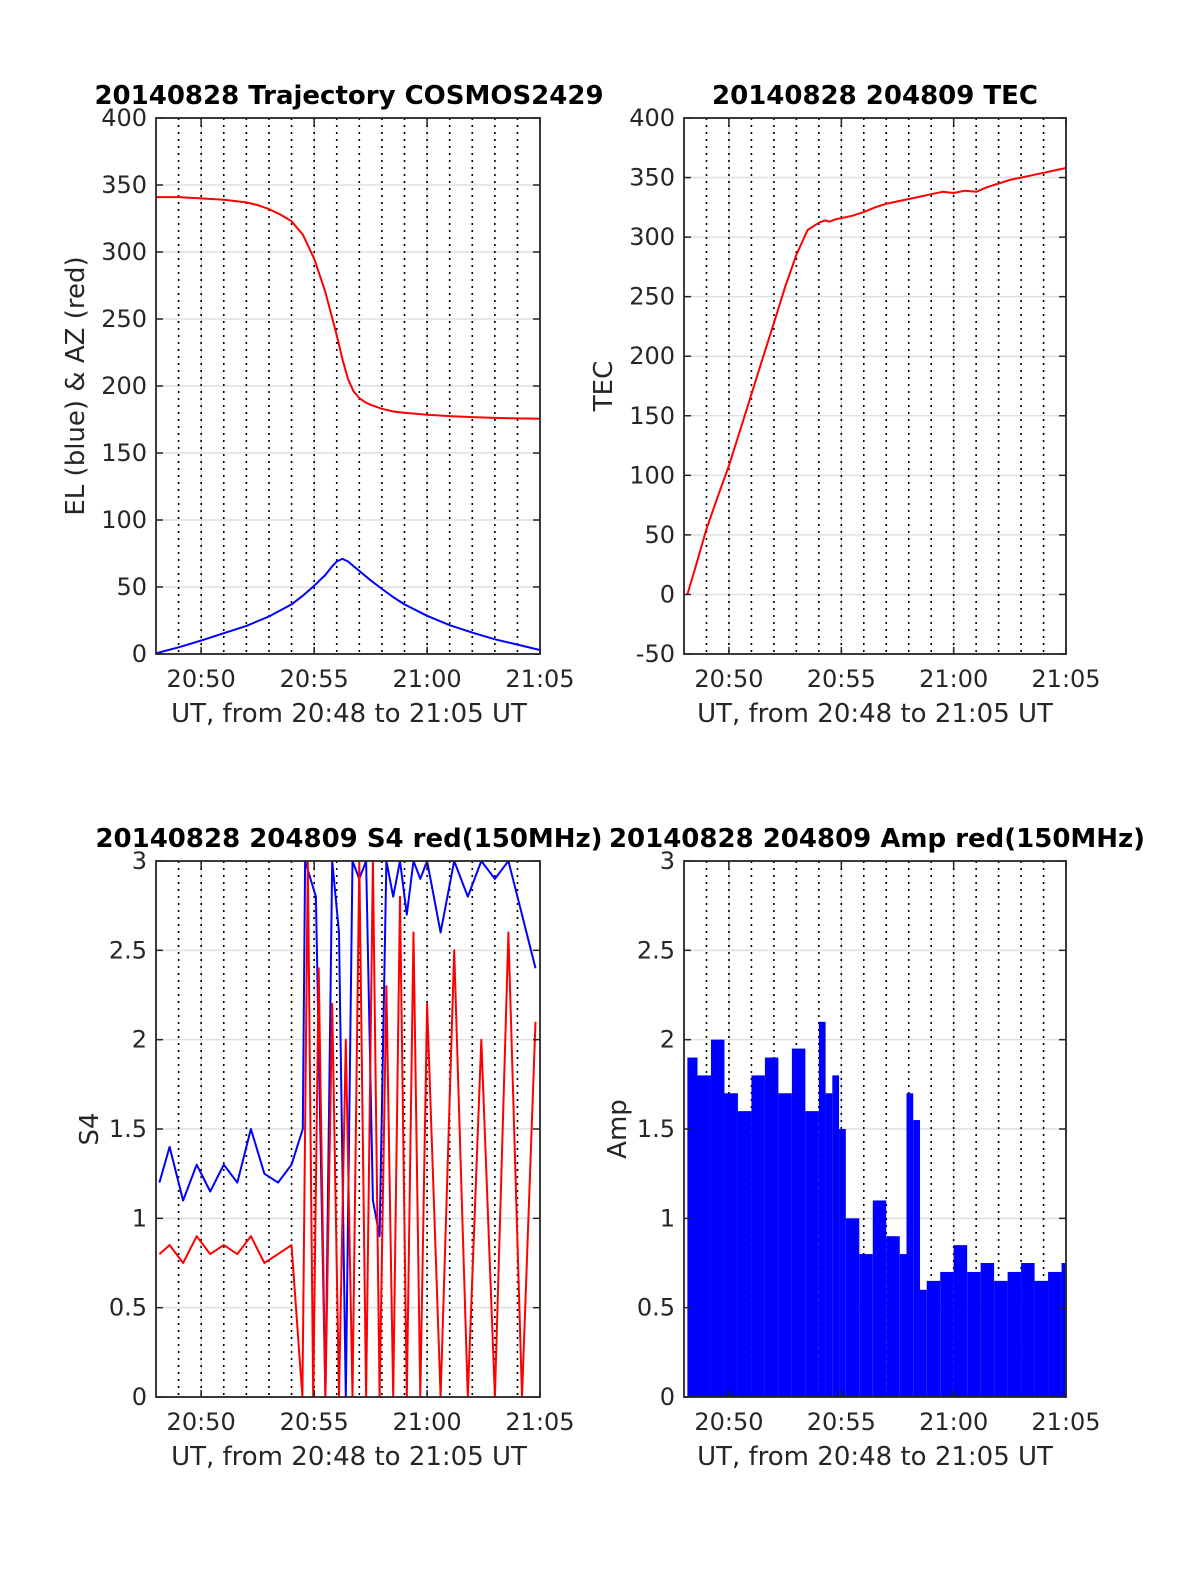 The image size is (1200, 1575). I want to click on tec-xlabel: UT, from 20:48 to 21:05 UT, so click(875, 714).